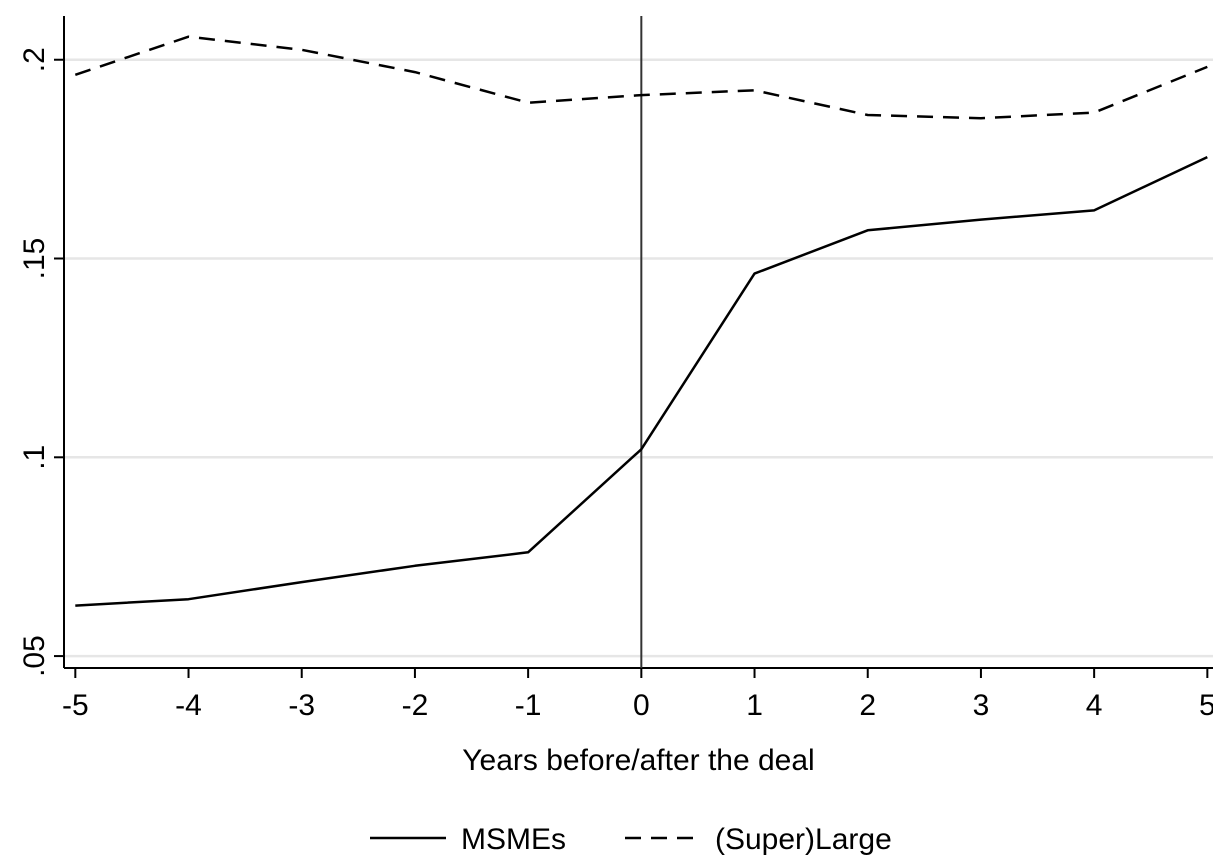  I want to click on legend-label: MSMEs, so click(513, 839).